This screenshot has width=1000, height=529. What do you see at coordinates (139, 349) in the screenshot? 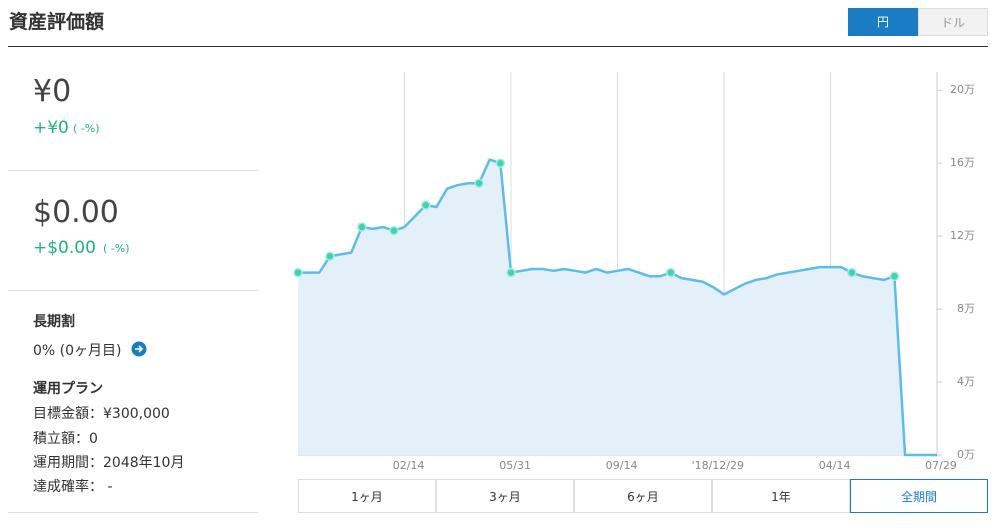
I see `arrow-icon` at bounding box center [139, 349].